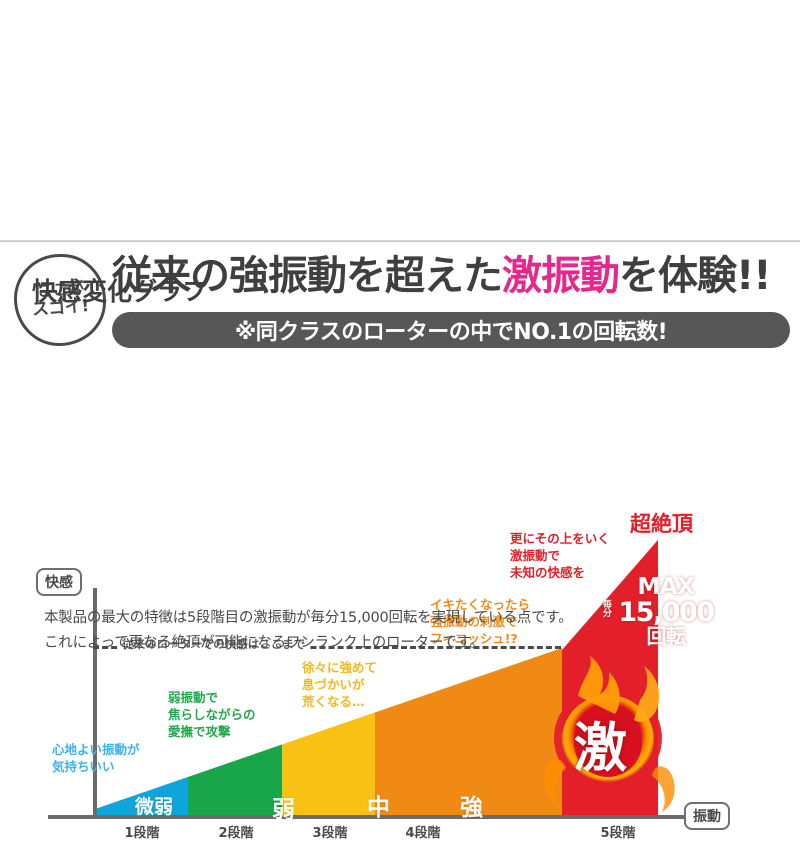 This screenshot has height=860, width=800. What do you see at coordinates (561, 276) in the screenshot?
I see `headline-accent: 激振動` at bounding box center [561, 276].